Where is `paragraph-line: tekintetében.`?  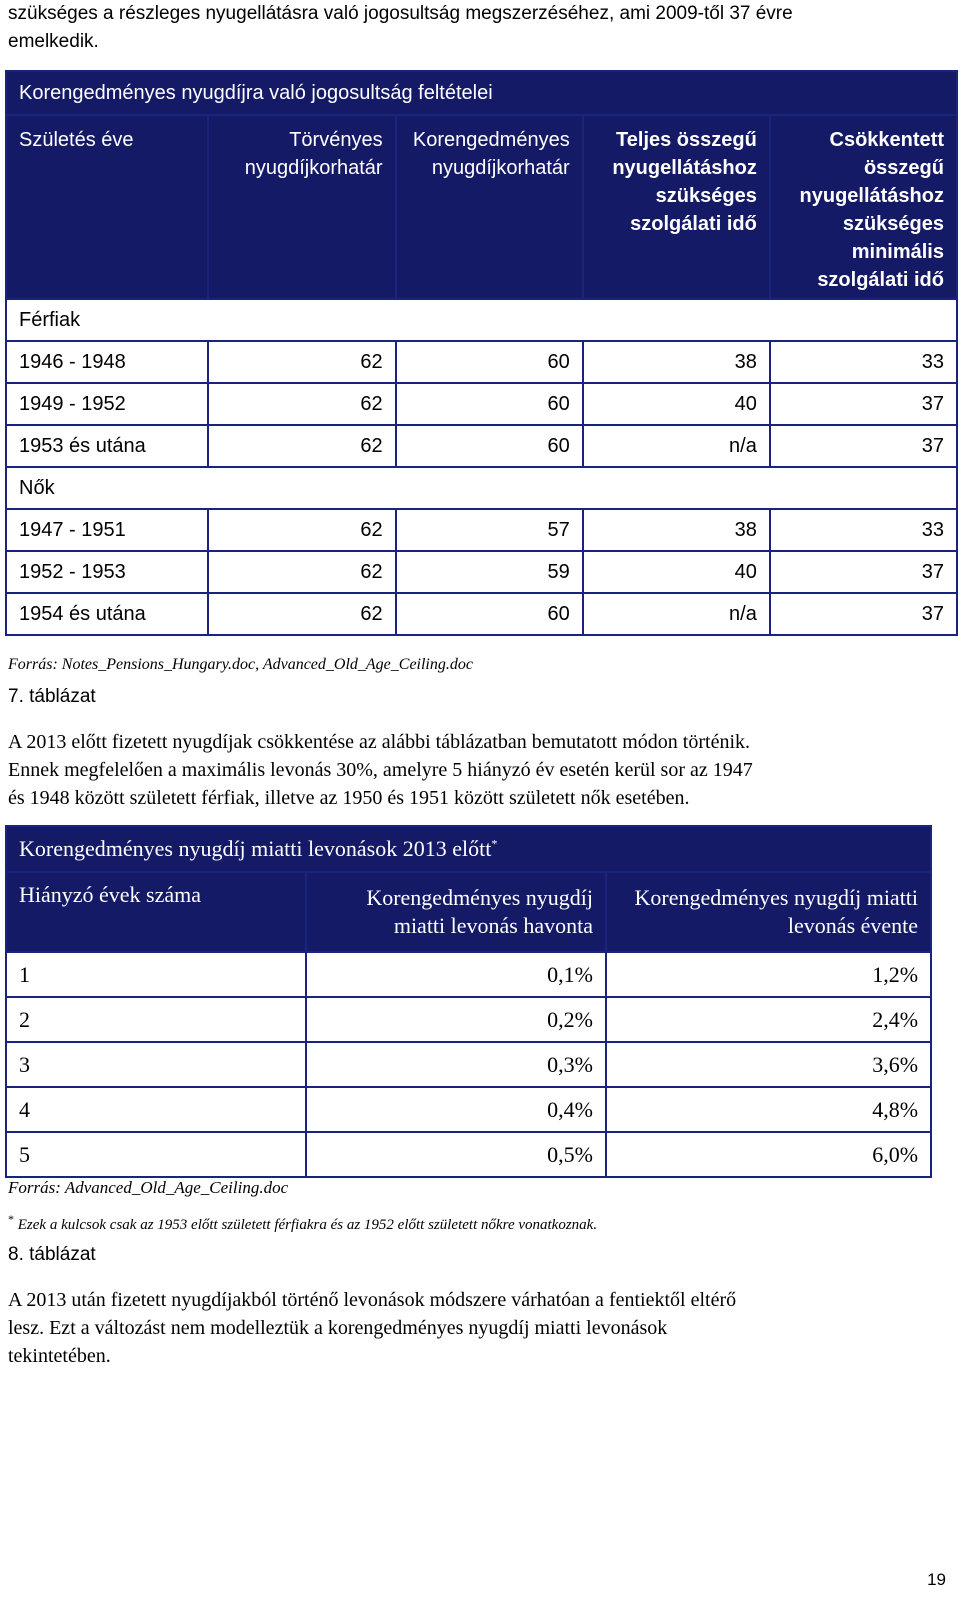 paragraph-line: tekintetében. is located at coordinates (59, 1356).